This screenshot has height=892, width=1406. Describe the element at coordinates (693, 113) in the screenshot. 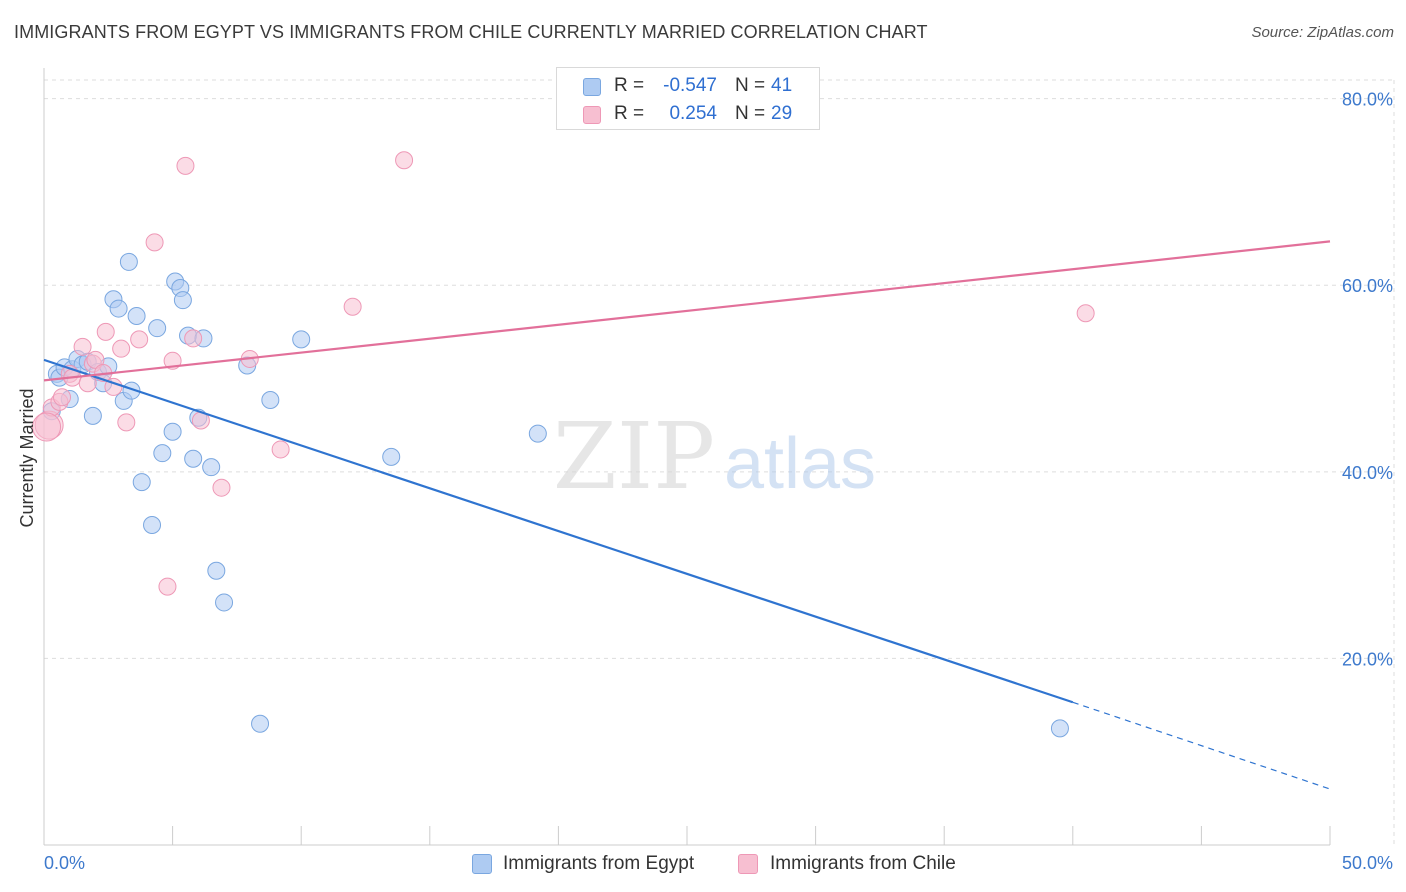

I see `chile-r-value: 0.254` at that location.